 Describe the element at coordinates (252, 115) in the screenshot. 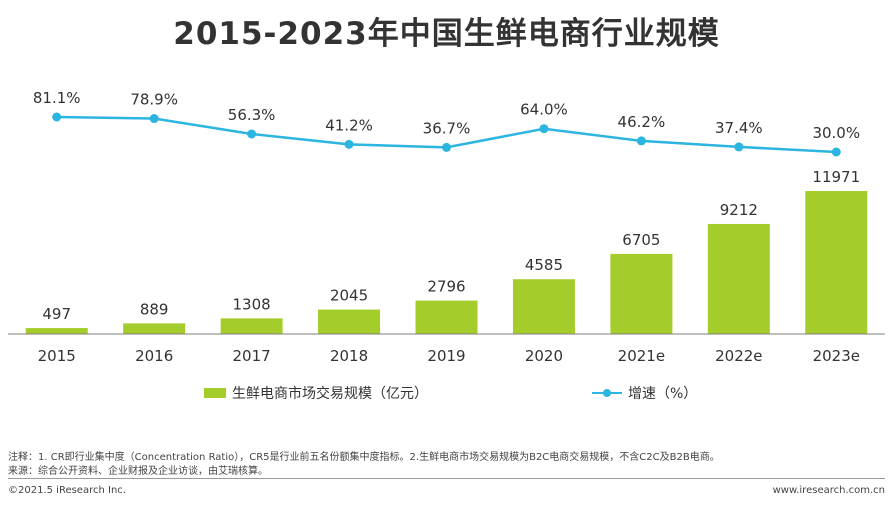

I see `growth-label-2017: 56.3%` at that location.